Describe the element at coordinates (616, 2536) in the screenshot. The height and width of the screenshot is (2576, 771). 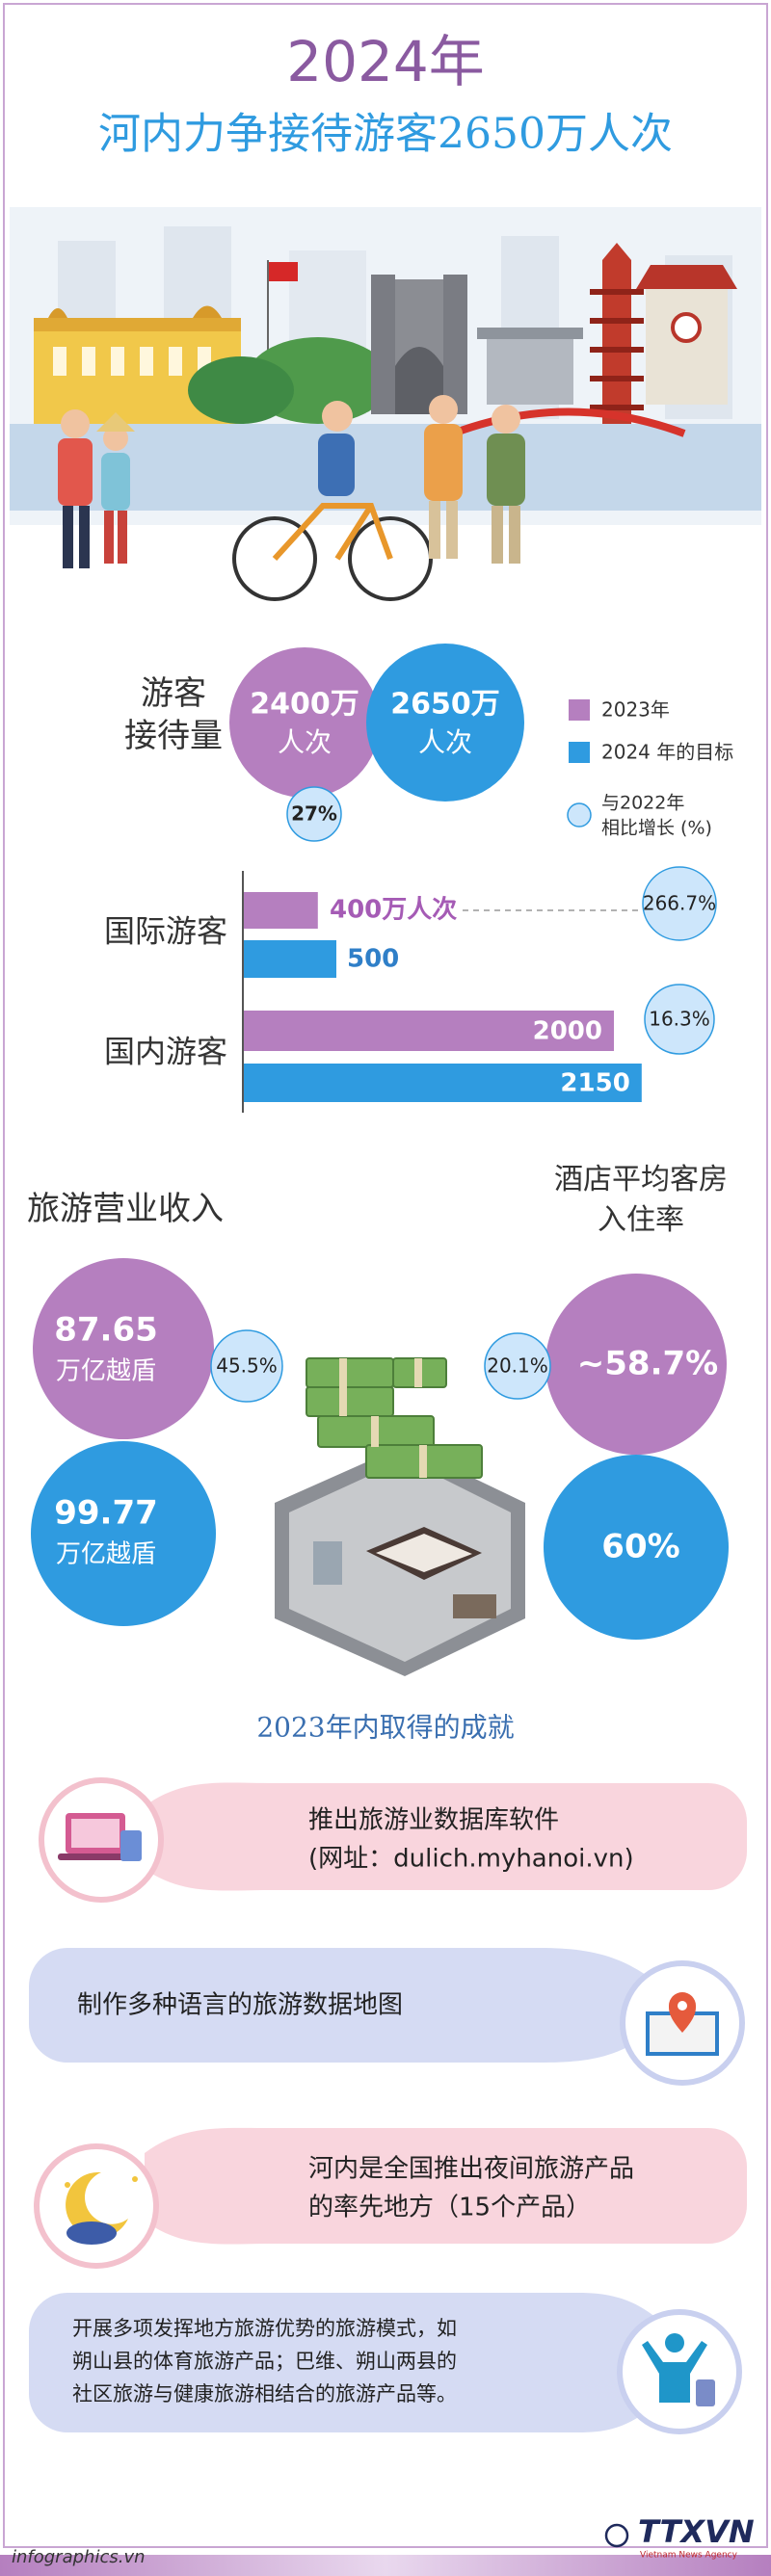
I see `copyright-icon` at that location.